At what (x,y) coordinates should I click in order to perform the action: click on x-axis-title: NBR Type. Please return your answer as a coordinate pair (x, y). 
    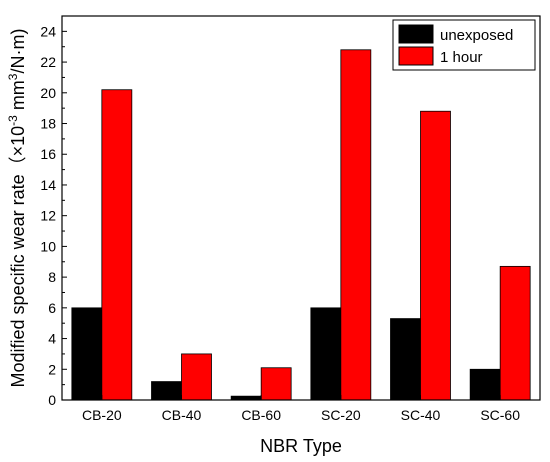
    Looking at the image, I should click on (301, 446).